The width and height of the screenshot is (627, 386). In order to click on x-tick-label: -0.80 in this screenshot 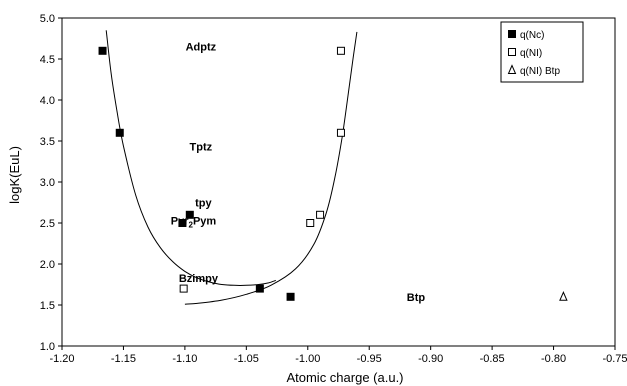, I will do `click(553, 359)`.